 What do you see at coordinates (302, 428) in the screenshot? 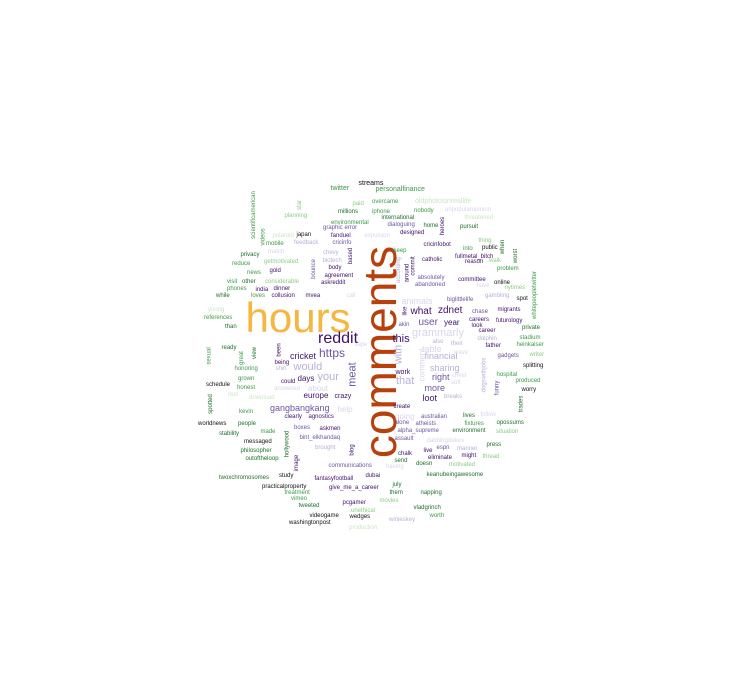
I see `word-boxes: boxes` at bounding box center [302, 428].